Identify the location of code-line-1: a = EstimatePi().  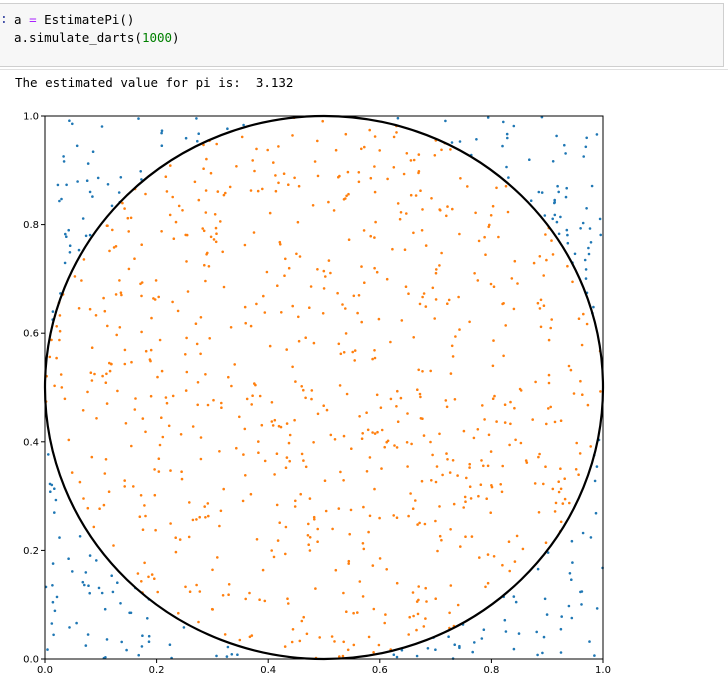
(74, 19).